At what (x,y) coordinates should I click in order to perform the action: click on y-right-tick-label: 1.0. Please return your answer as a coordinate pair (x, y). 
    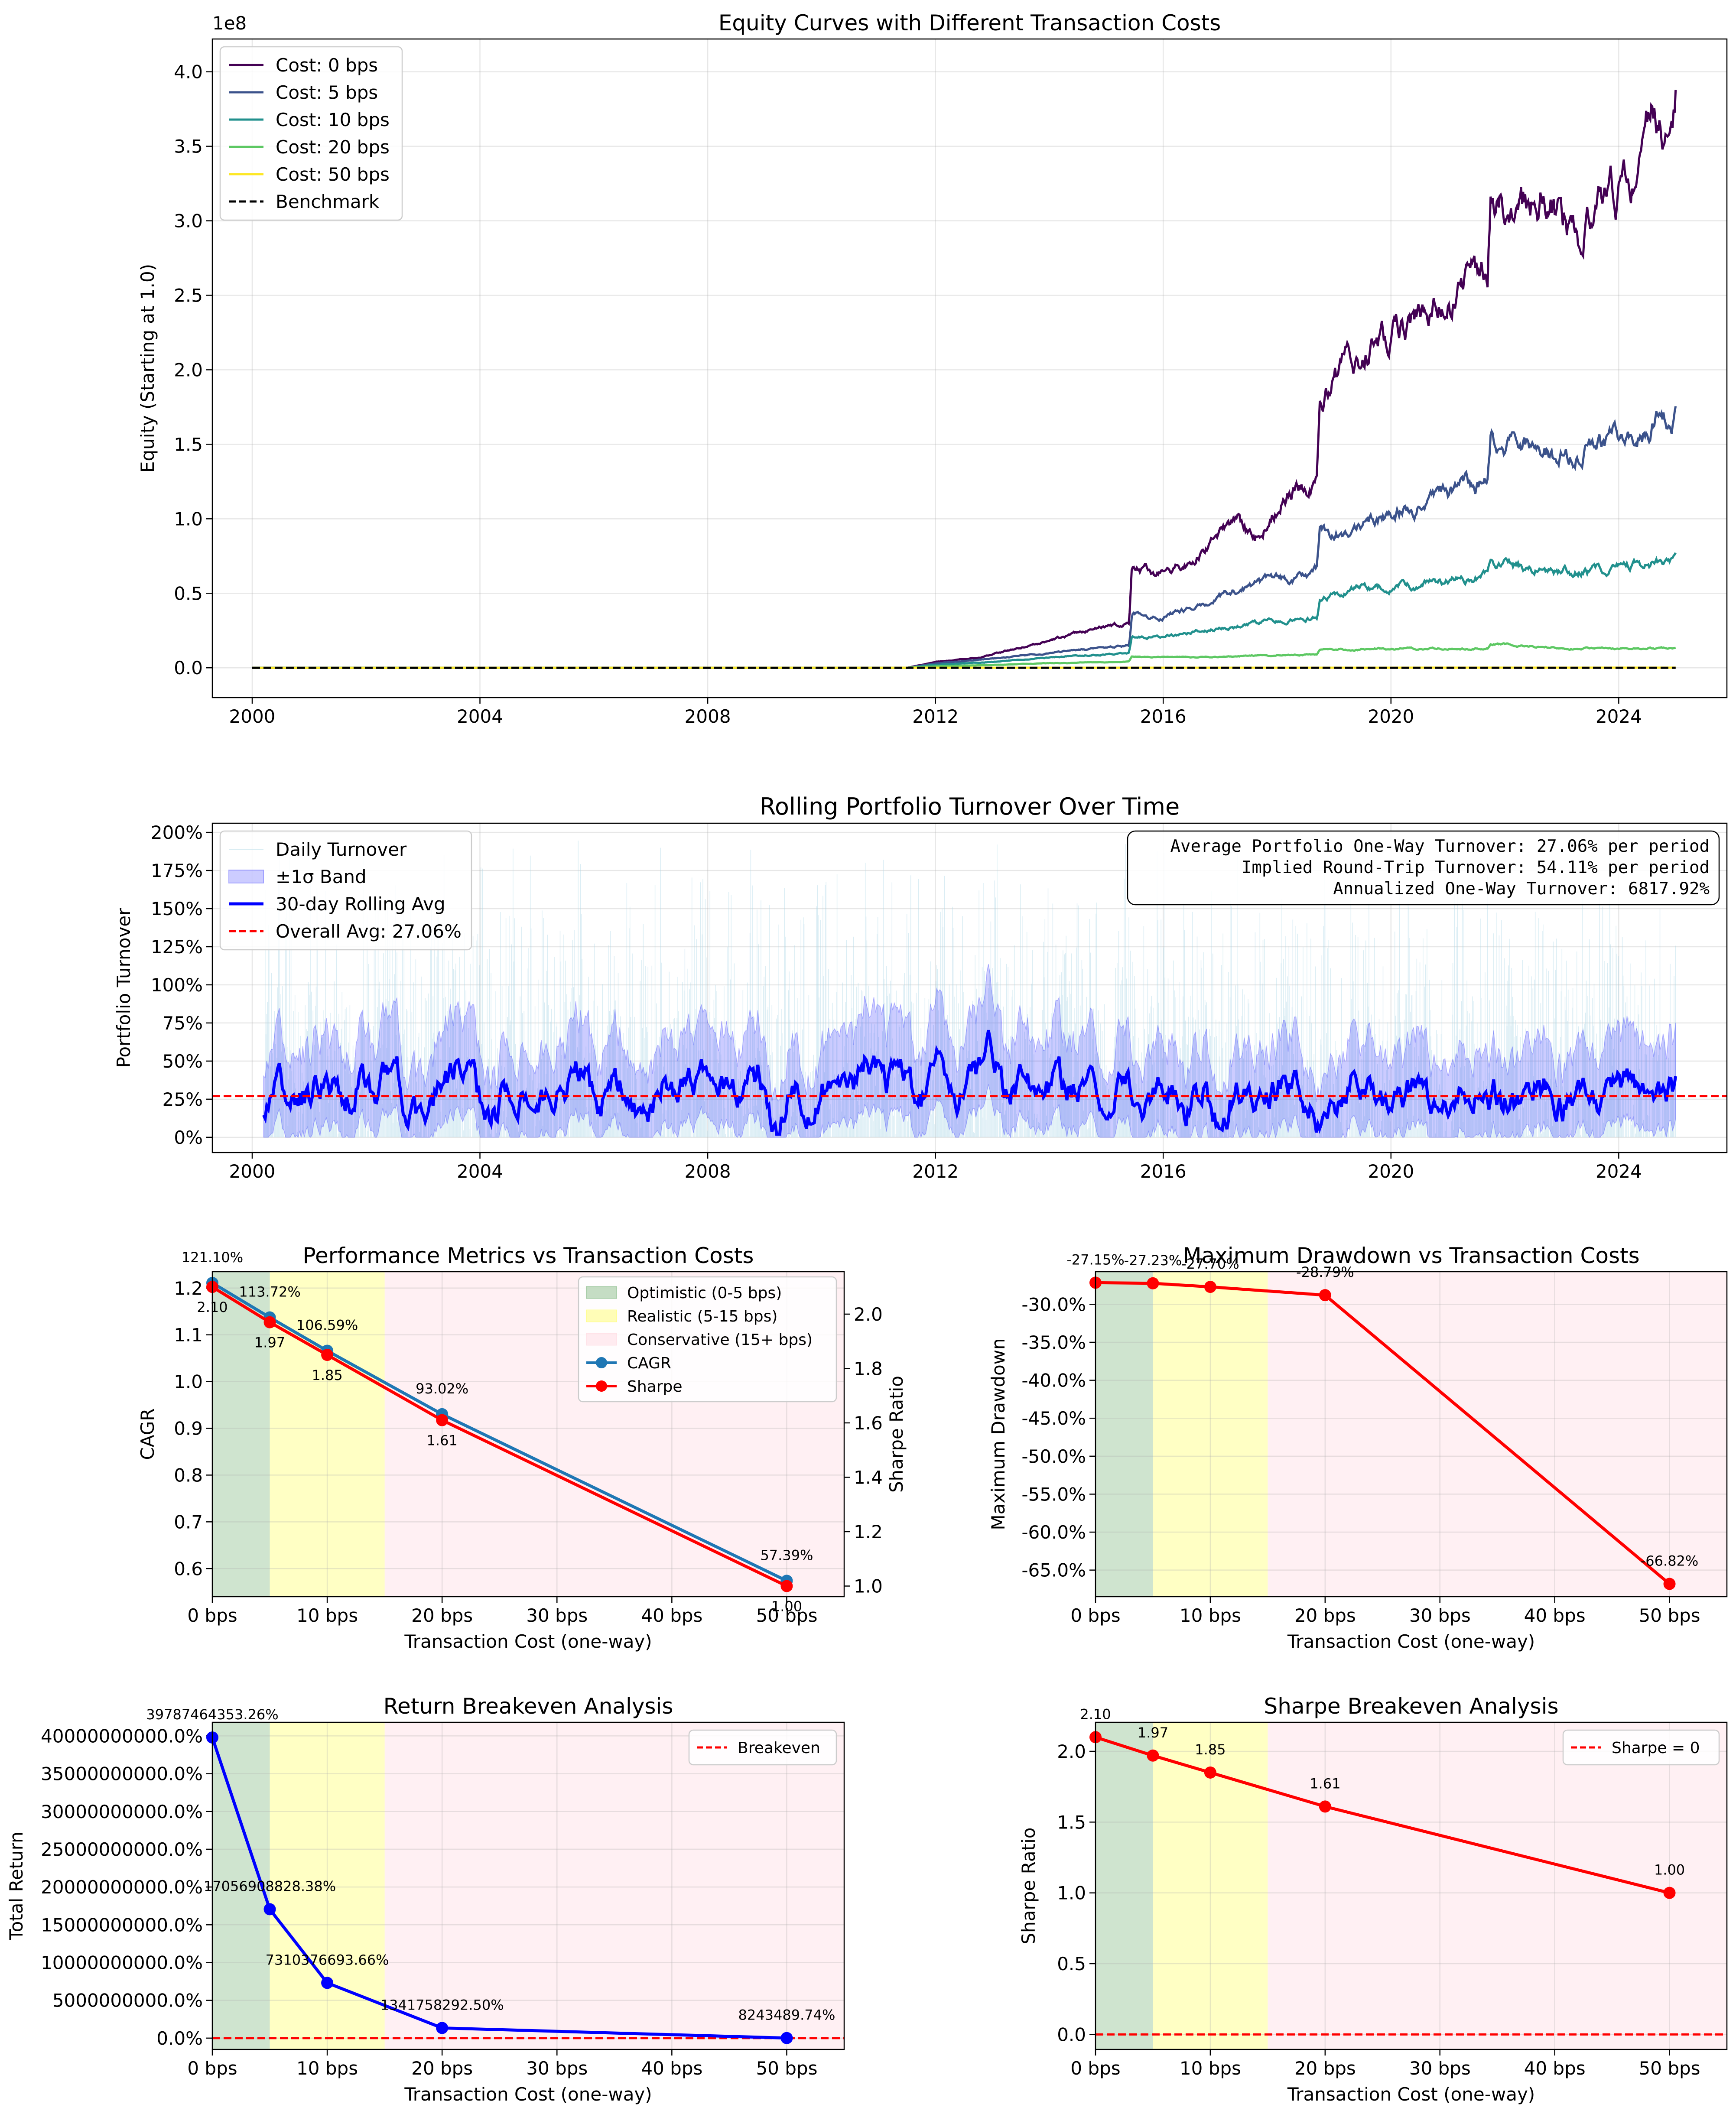
    Looking at the image, I should click on (869, 1586).